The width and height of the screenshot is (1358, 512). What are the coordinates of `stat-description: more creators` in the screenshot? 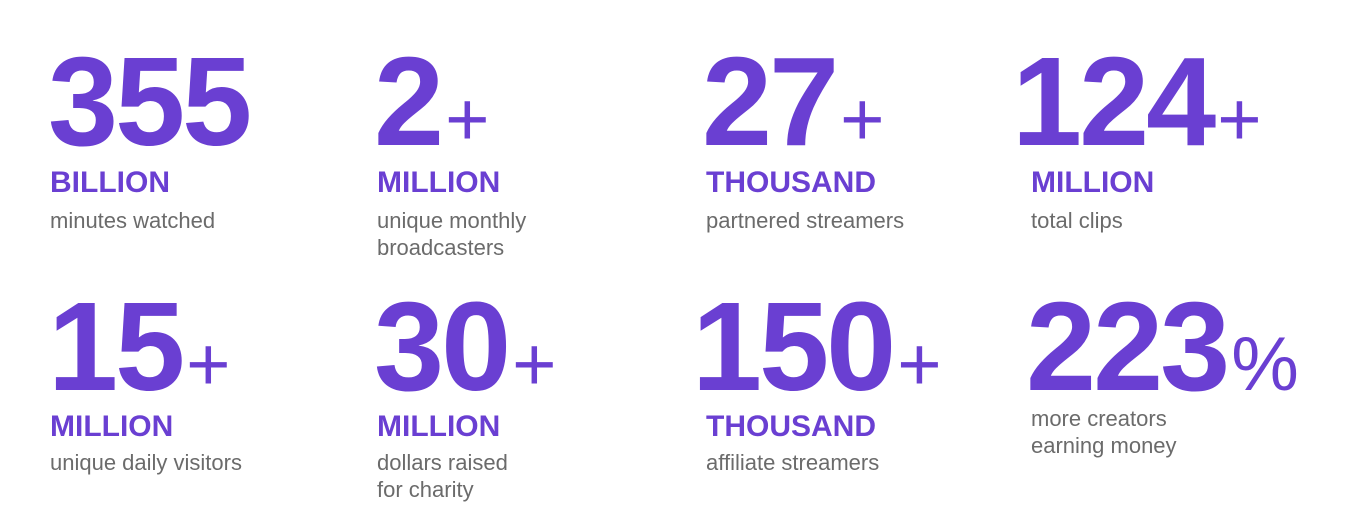 It's located at (1099, 418).